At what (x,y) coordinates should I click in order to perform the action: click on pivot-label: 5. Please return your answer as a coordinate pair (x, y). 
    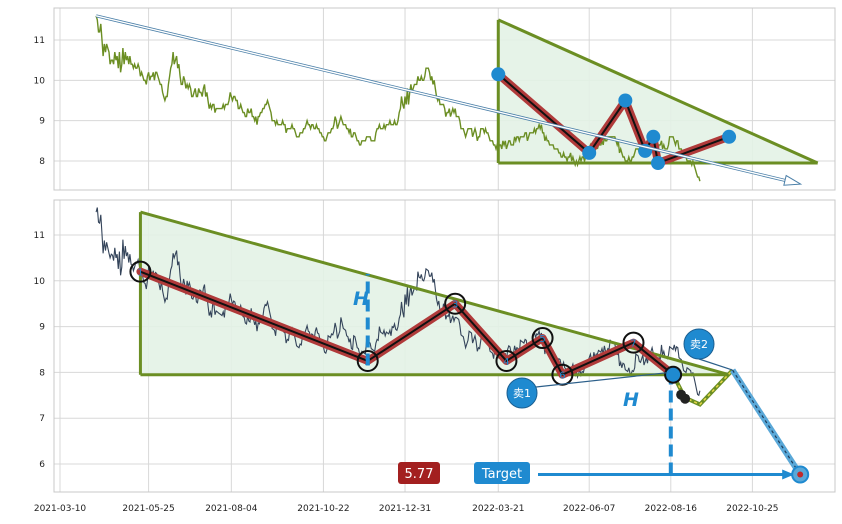
    Looking at the image, I should click on (542, 339).